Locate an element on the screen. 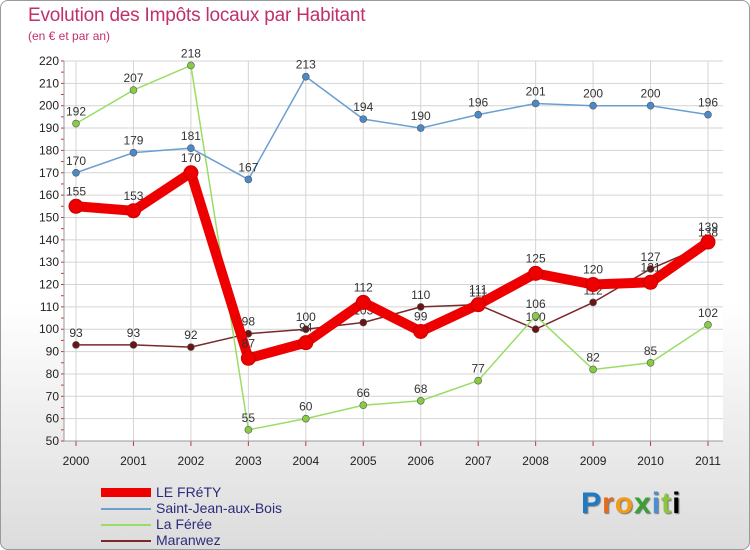 The height and width of the screenshot is (550, 750). chart-title: Evolution des Impôts locaux par Habitant is located at coordinates (197, 15).